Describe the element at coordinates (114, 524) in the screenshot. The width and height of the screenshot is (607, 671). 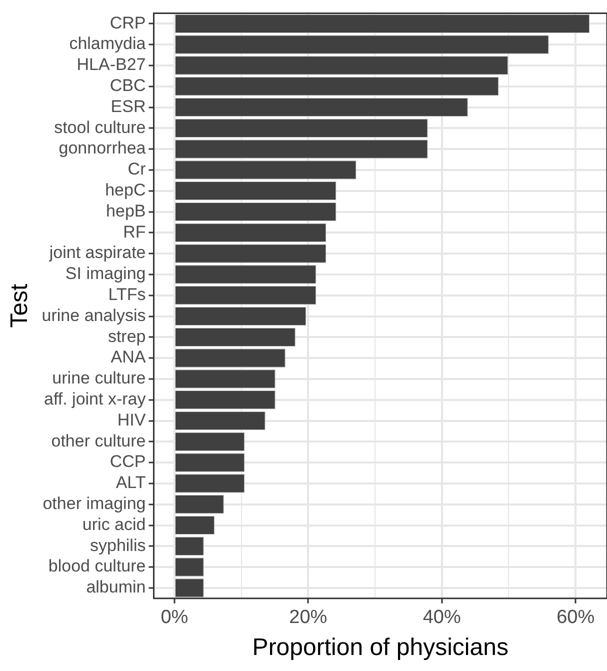
I see `y-tick-label: uric acid` at that location.